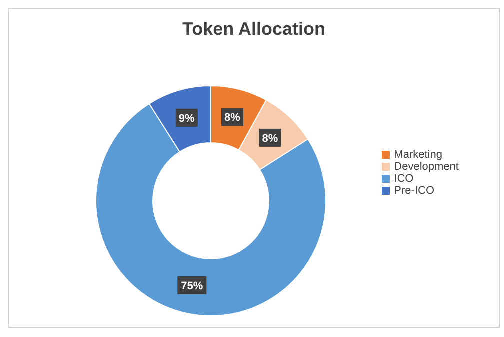 The image size is (504, 337). What do you see at coordinates (426, 167) in the screenshot?
I see `legend-label: Development` at bounding box center [426, 167].